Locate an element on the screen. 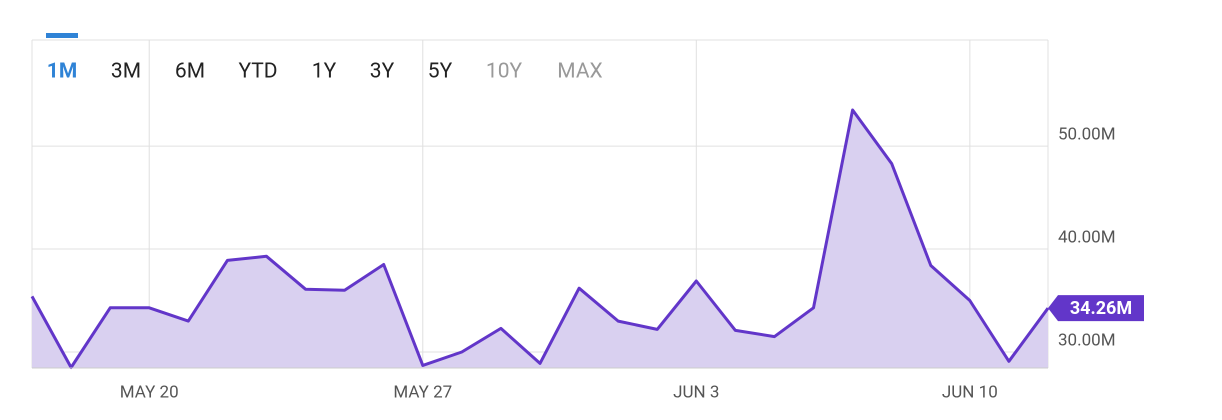  range-indicator is located at coordinates (62, 35).